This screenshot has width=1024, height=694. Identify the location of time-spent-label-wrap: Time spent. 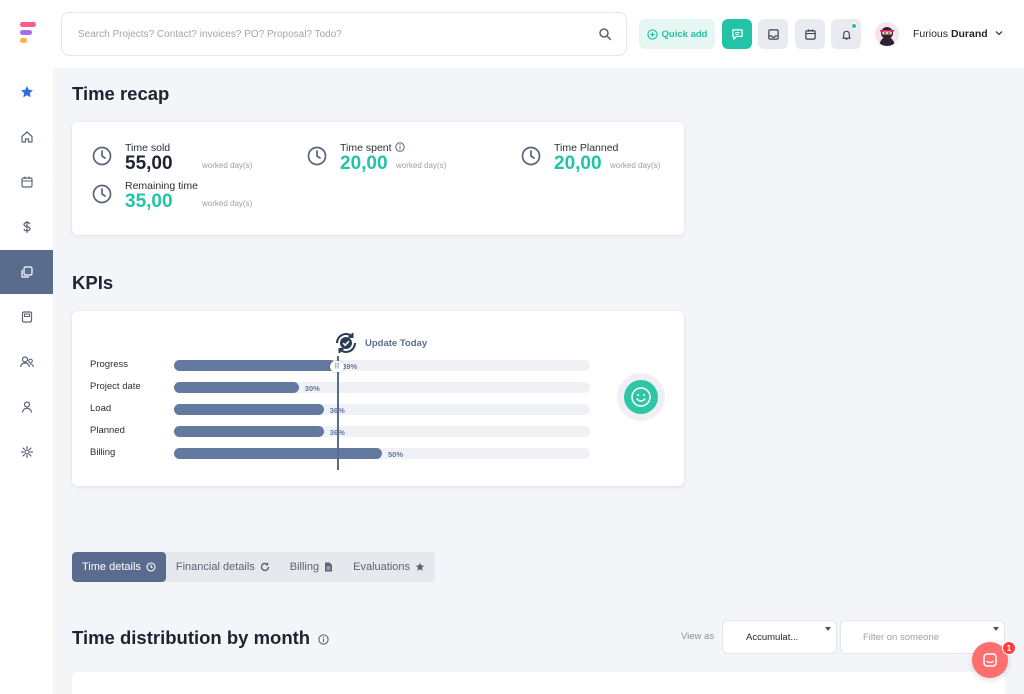
(372, 148).